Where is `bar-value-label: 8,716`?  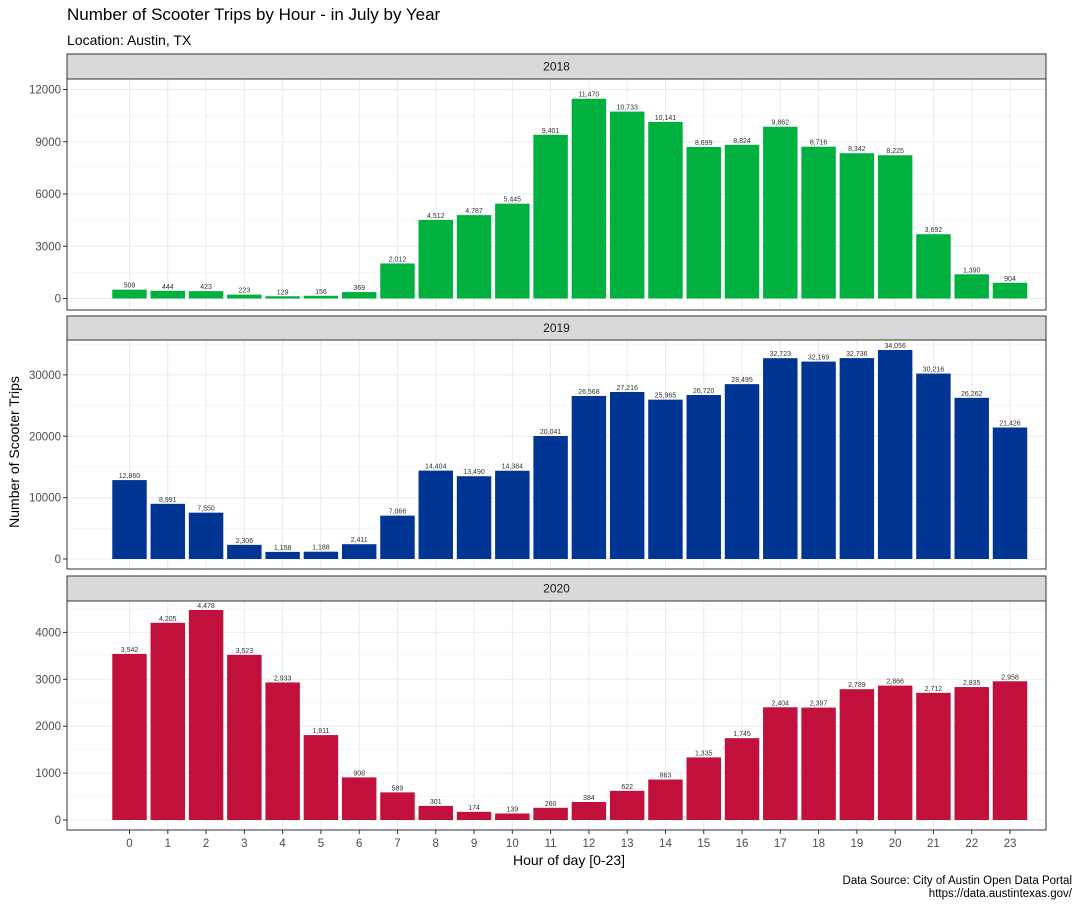 bar-value-label: 8,716 is located at coordinates (819, 143).